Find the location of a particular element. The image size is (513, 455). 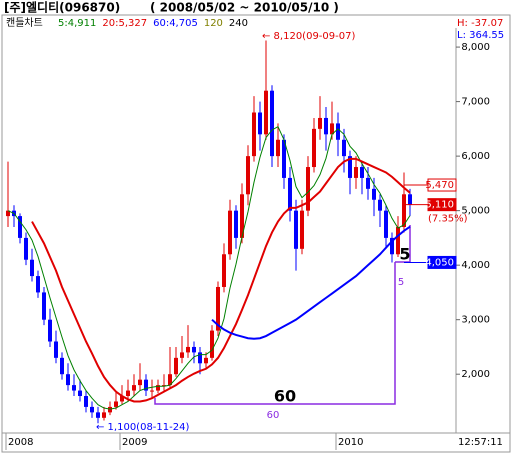

y-tick-label: 6,000 is located at coordinates (475, 156).